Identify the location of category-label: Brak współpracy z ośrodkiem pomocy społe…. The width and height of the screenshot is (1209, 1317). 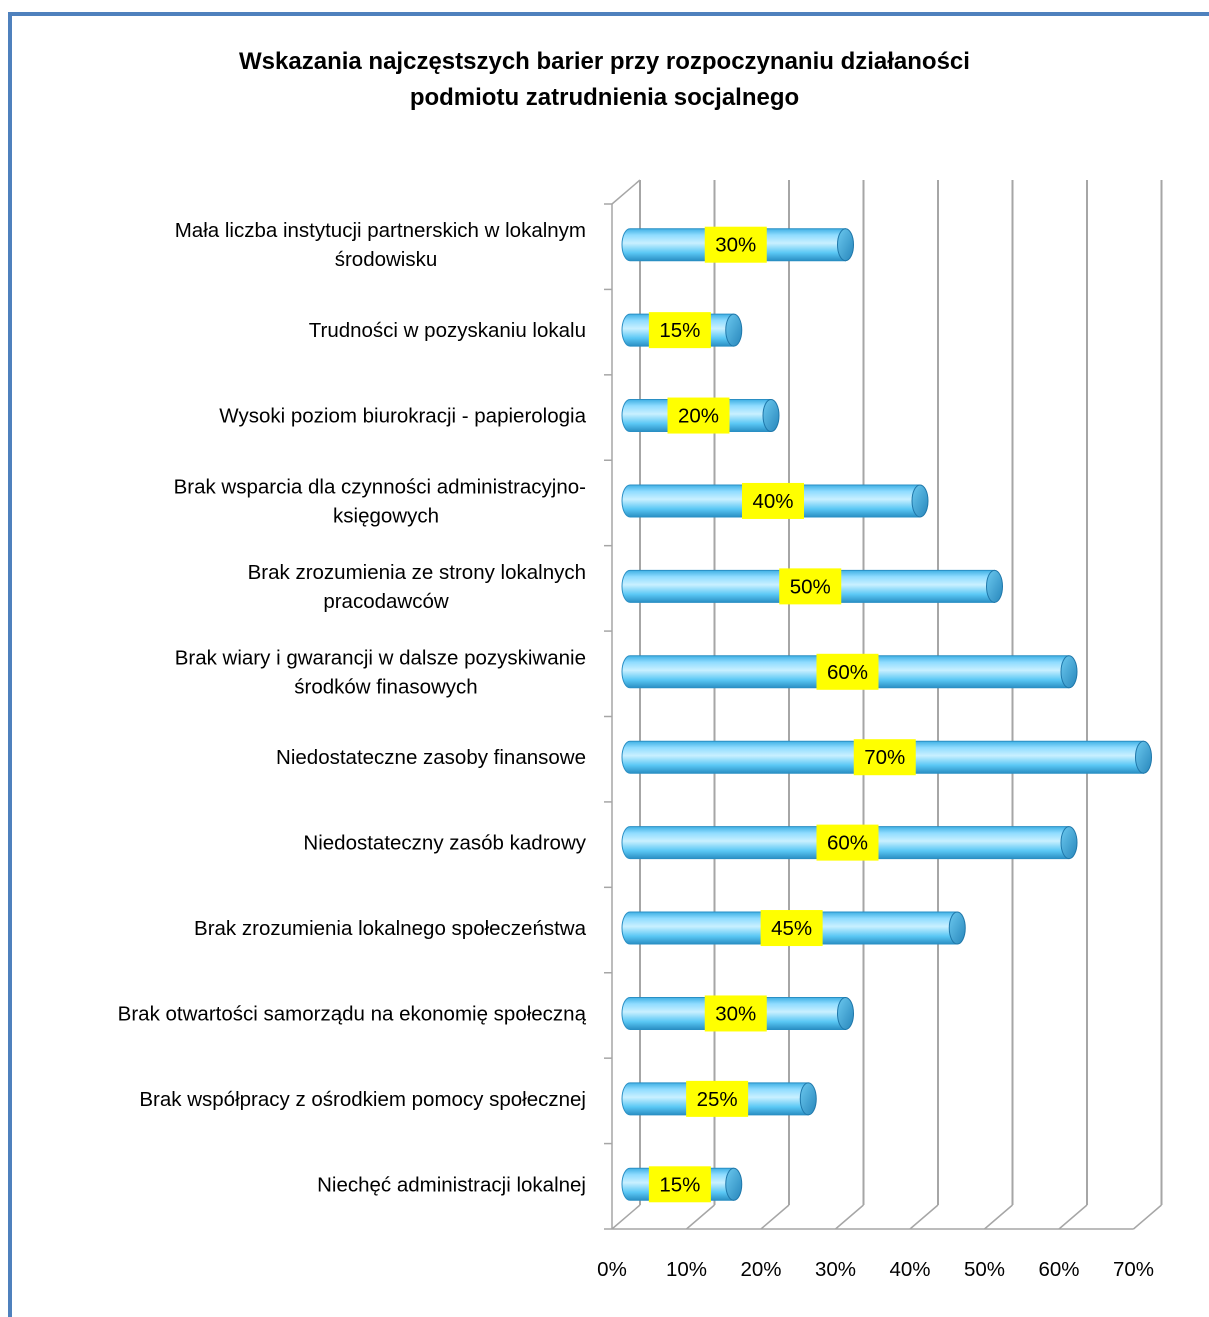
(362, 1099).